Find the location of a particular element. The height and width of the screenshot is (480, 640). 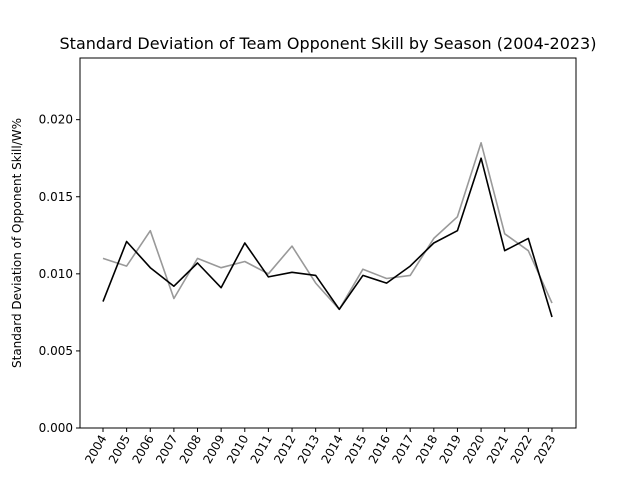

y-tick-label: 0.020 is located at coordinates (56, 120).